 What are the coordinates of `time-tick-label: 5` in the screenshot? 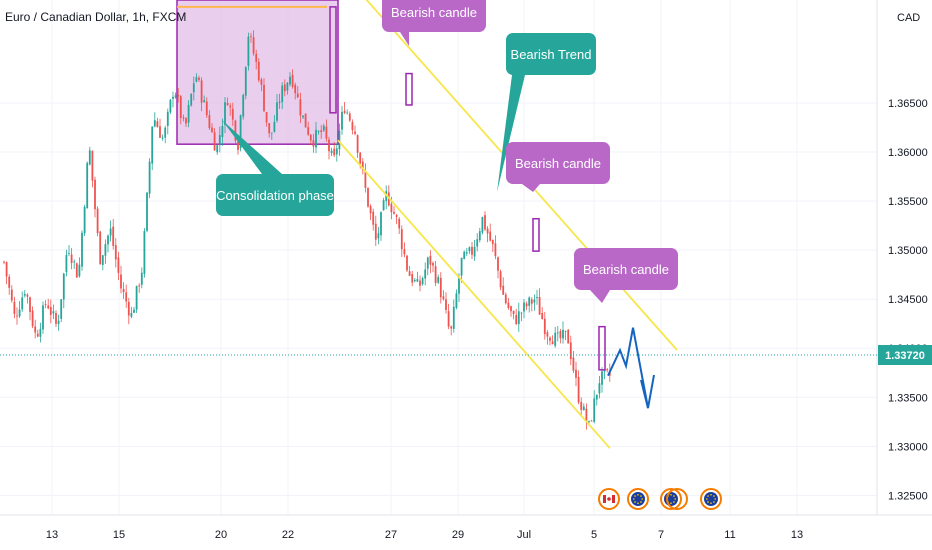 It's located at (594, 535).